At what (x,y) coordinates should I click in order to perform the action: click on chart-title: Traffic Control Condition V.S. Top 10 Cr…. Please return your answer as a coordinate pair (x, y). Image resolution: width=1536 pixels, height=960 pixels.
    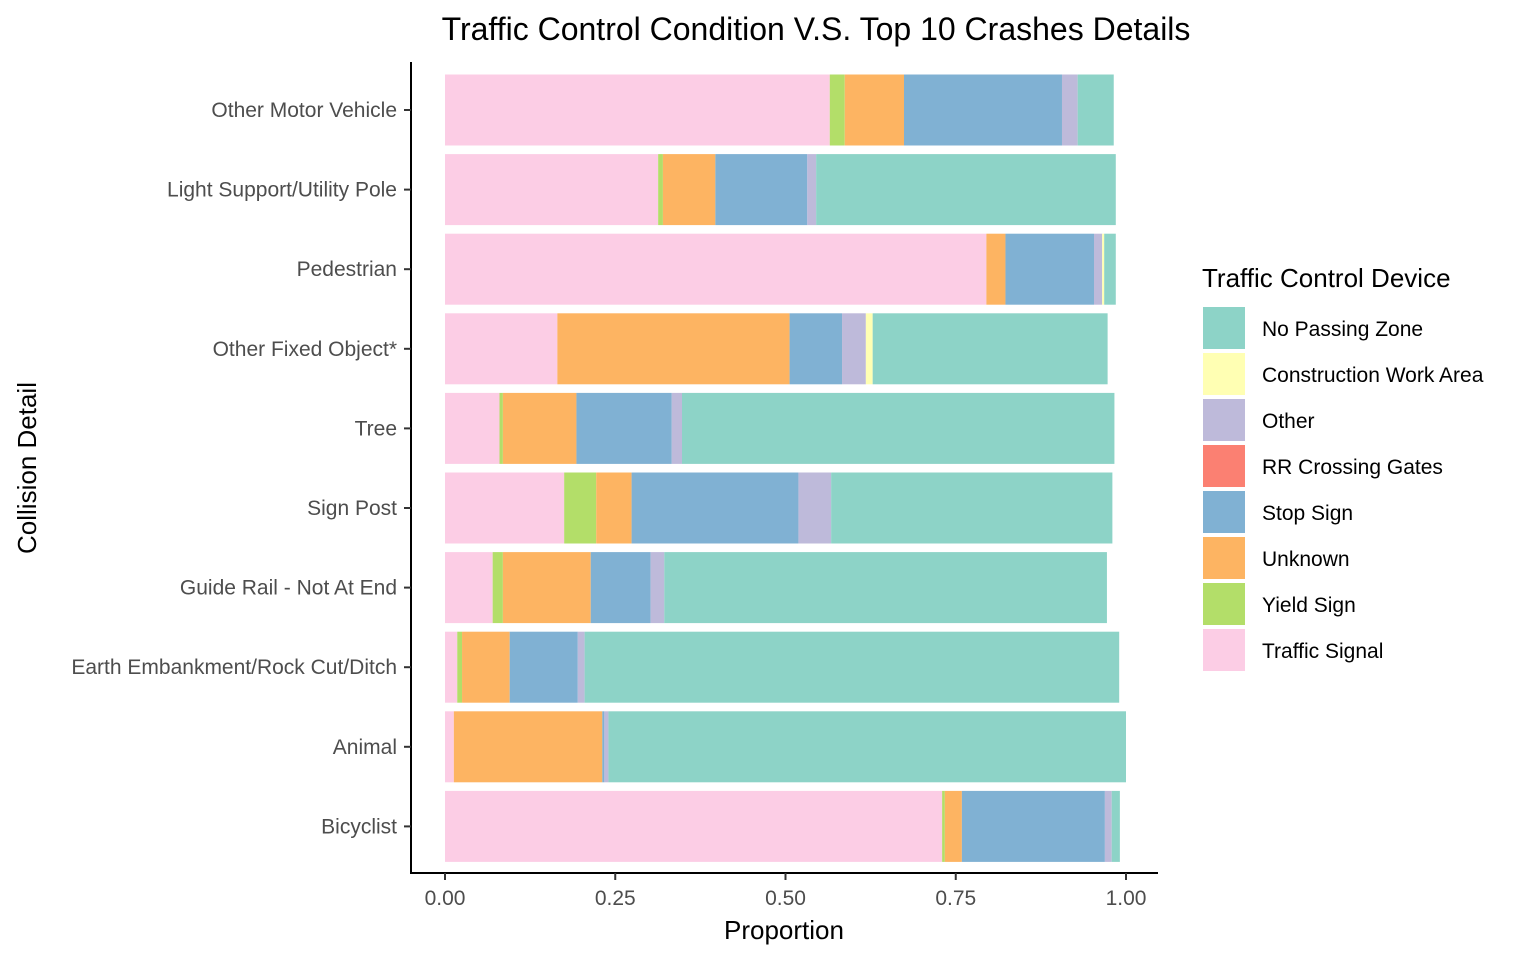
    Looking at the image, I should click on (816, 29).